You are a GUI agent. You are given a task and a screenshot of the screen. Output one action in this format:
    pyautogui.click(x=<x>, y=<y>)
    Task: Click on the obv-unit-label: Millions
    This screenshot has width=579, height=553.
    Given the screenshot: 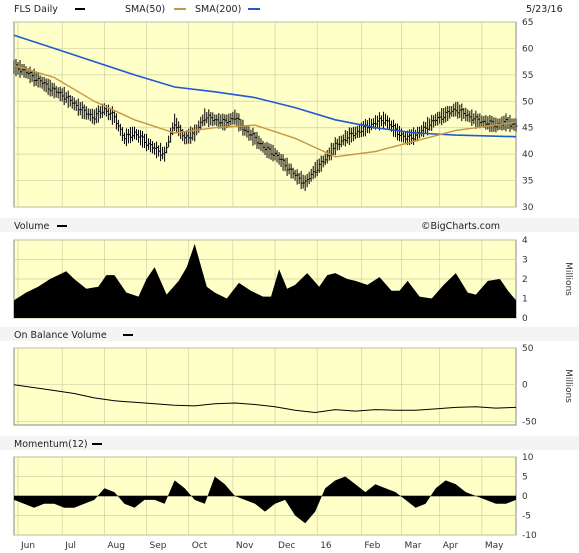 What is the action you would take?
    pyautogui.click(x=568, y=386)
    